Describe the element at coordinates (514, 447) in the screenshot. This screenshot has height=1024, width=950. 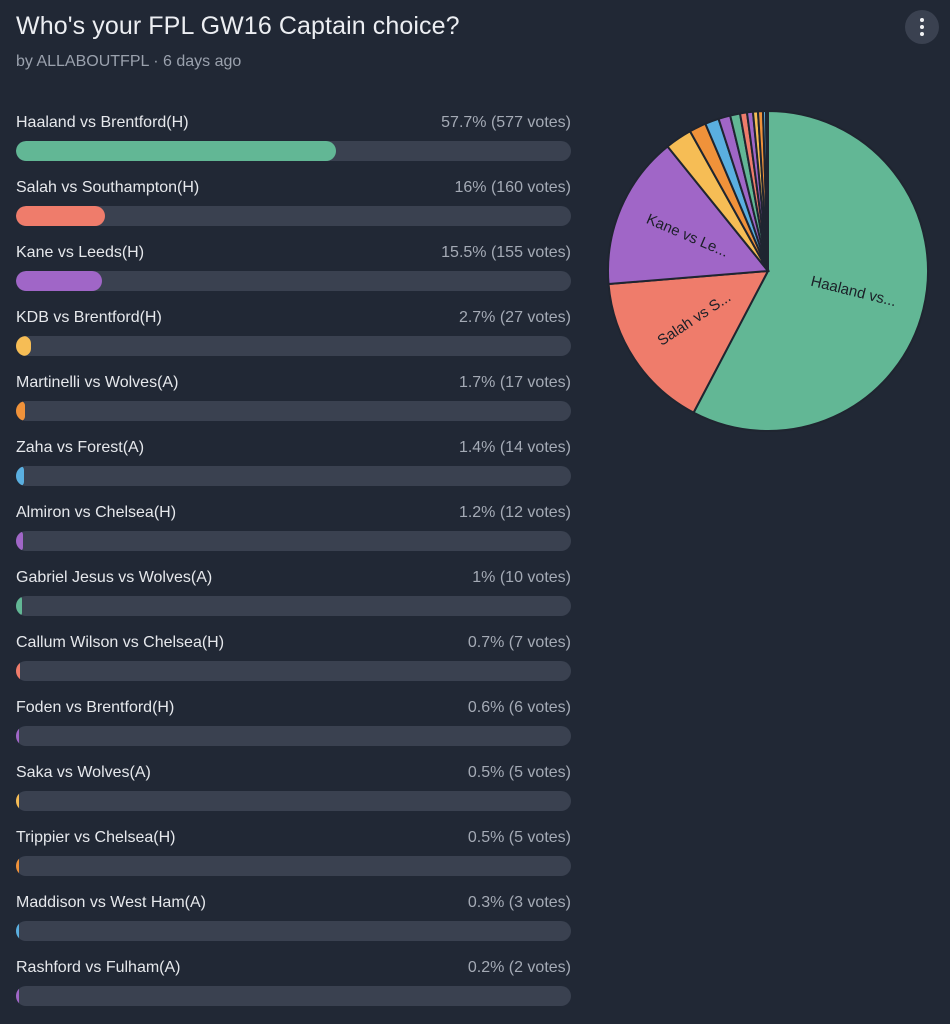
I see `option-stat: 1.4% (14 votes)` at that location.